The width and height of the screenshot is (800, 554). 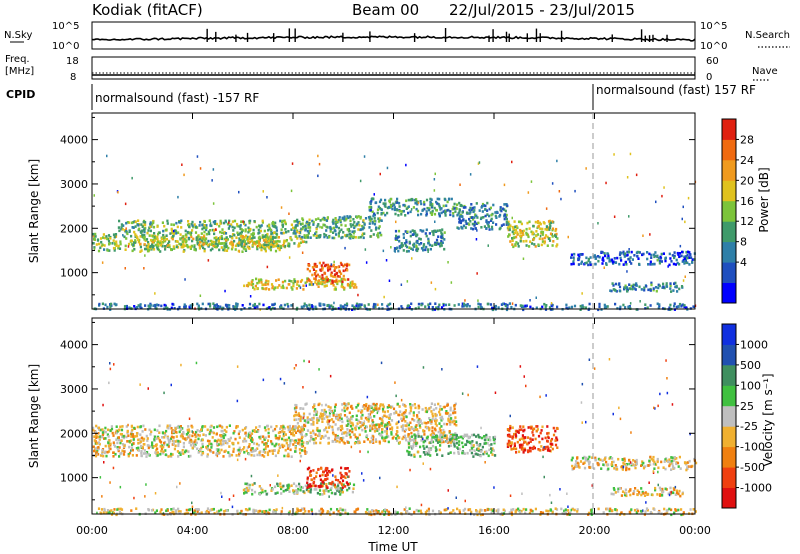 I want to click on nsearch-tick-top: 10^5, so click(x=713, y=26).